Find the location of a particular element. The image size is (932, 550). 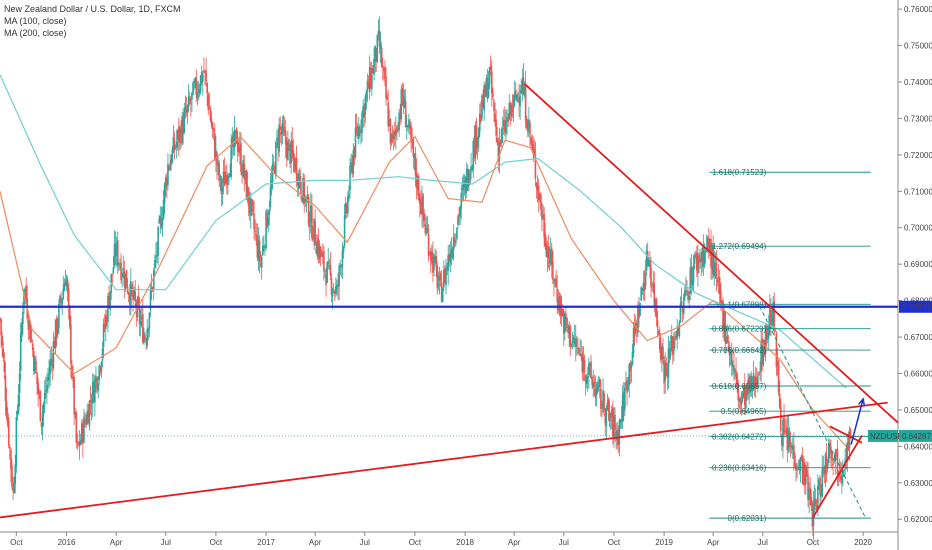

trendline-wedge-resistance is located at coordinates (846, 434).